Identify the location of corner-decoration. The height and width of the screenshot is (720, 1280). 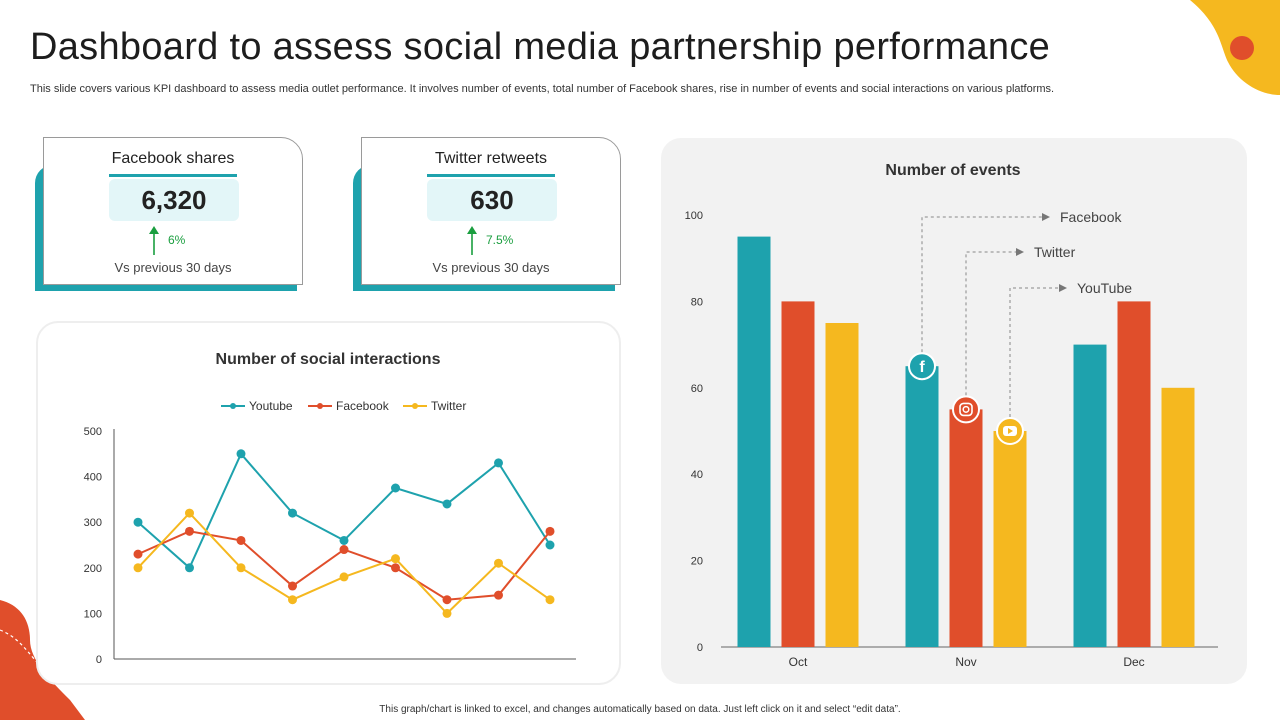
(1235, 47).